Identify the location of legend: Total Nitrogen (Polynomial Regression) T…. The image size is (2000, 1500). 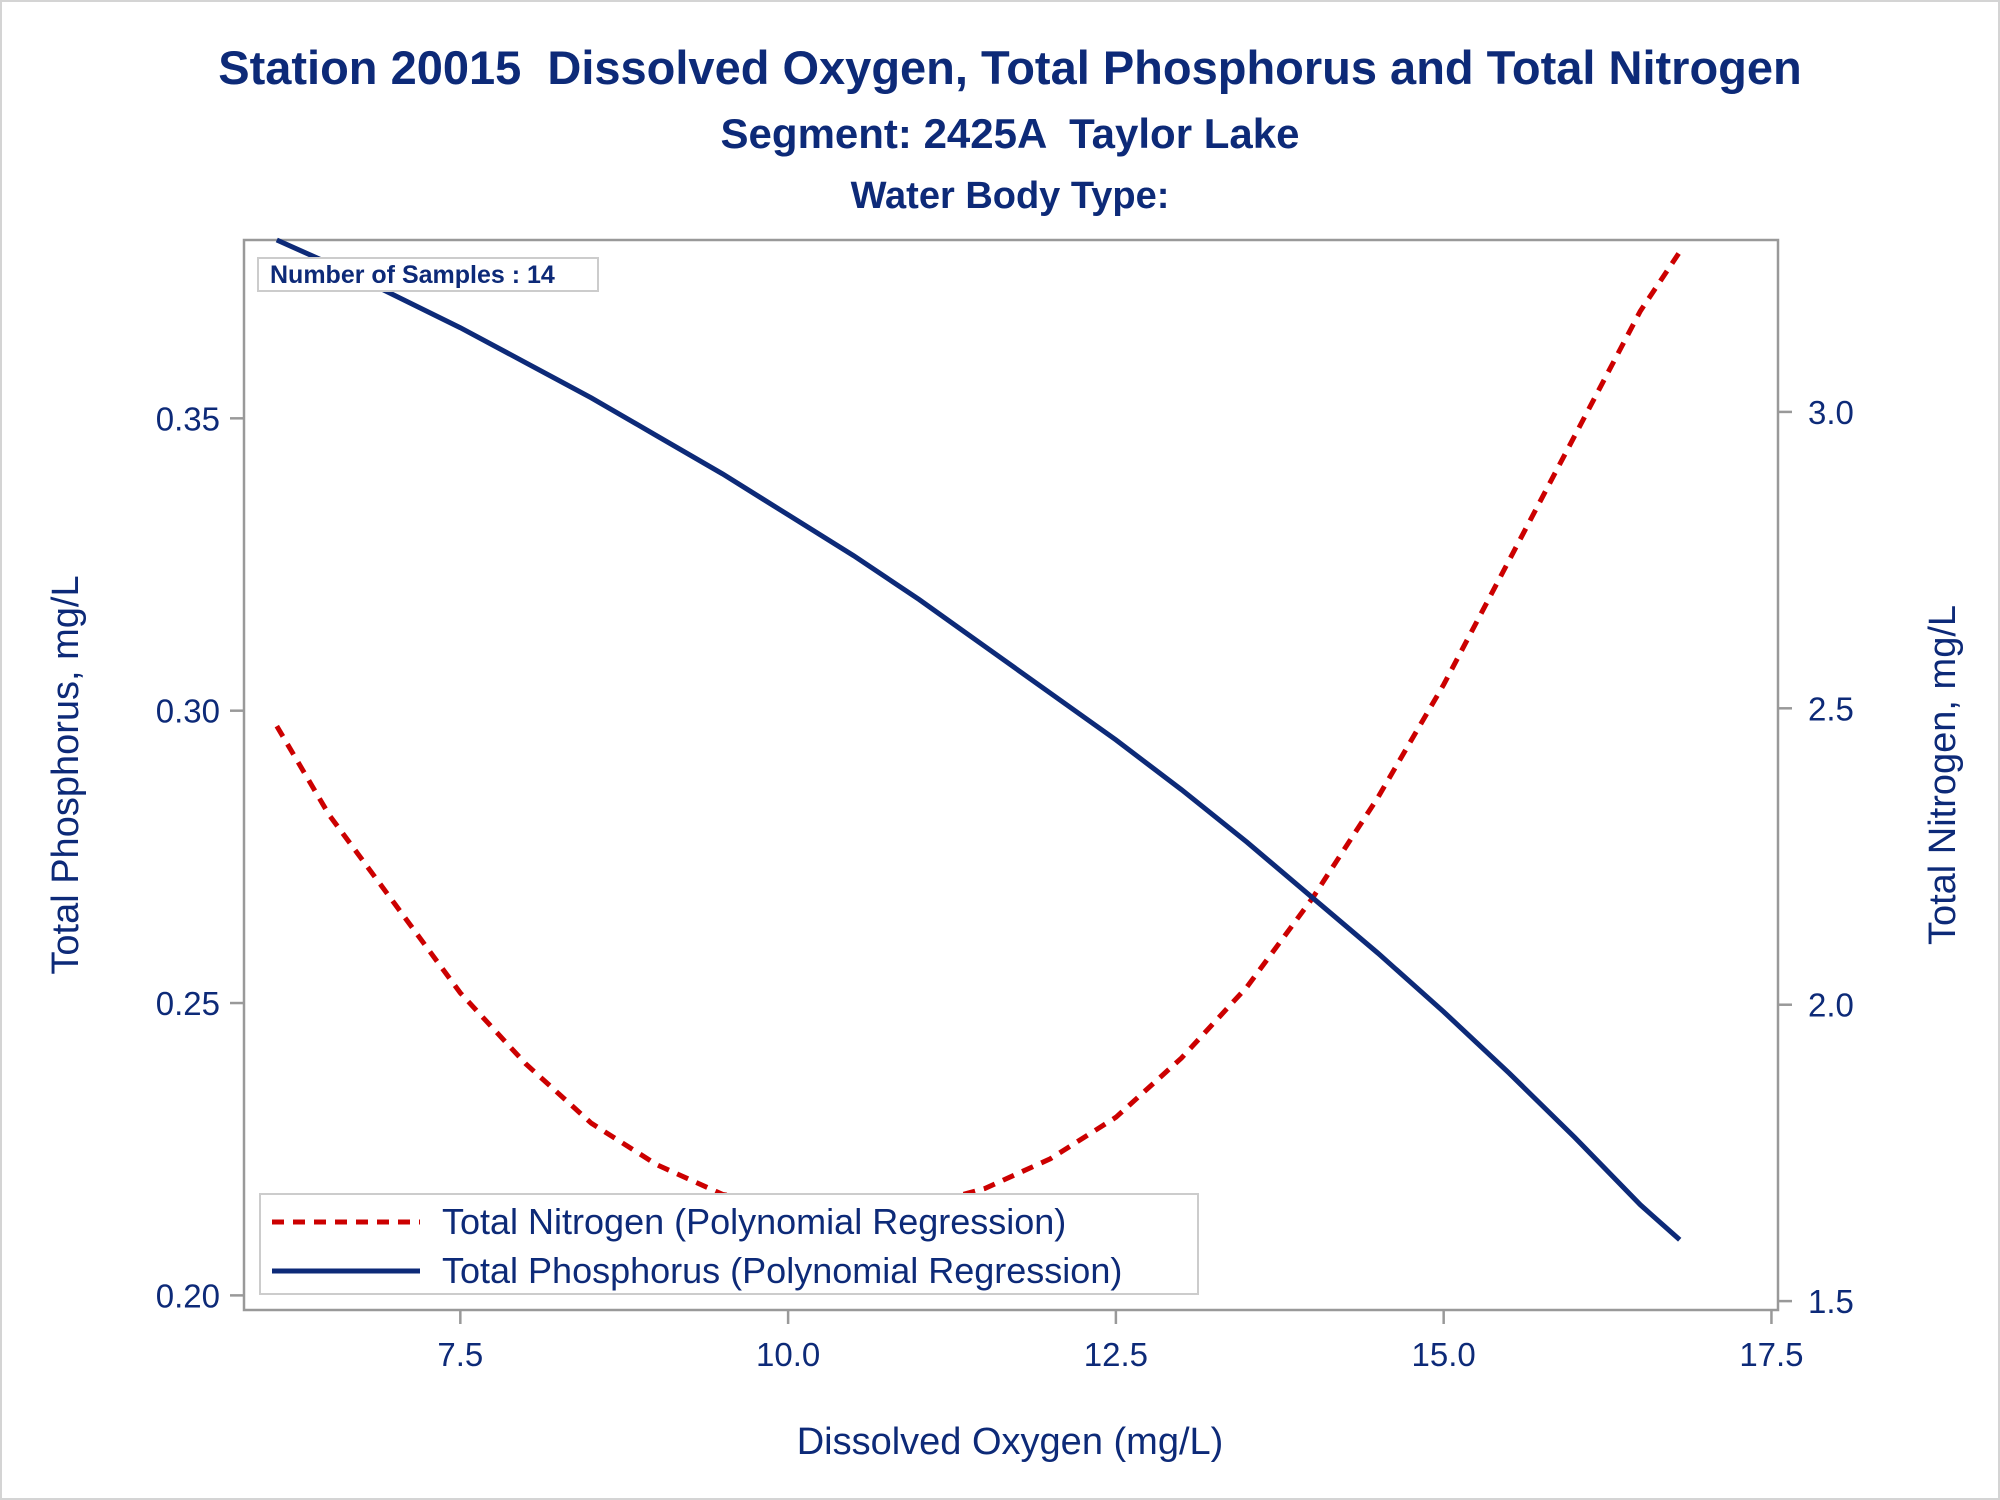
(729, 1244).